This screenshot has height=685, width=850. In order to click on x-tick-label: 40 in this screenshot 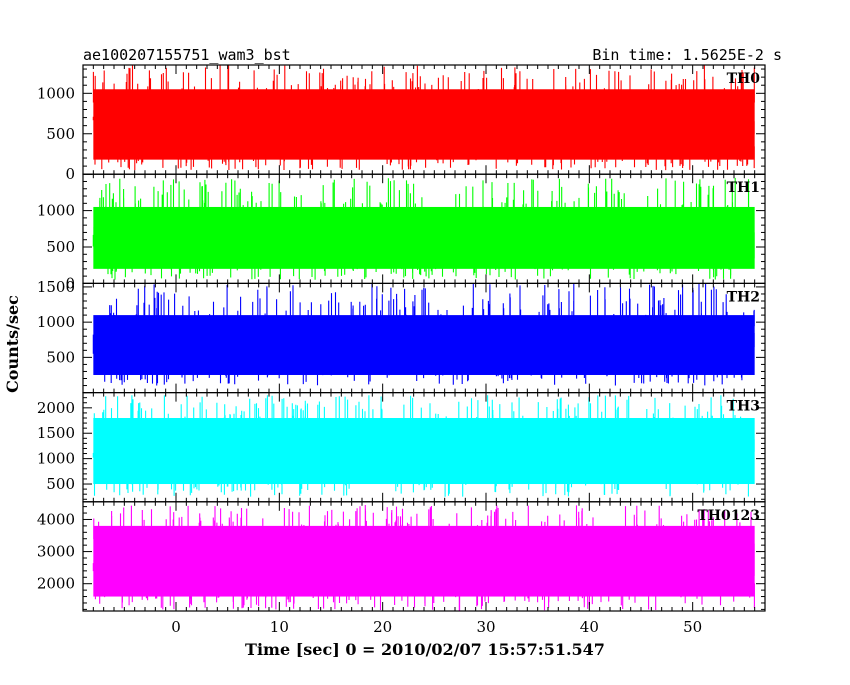, I will do `click(589, 627)`.